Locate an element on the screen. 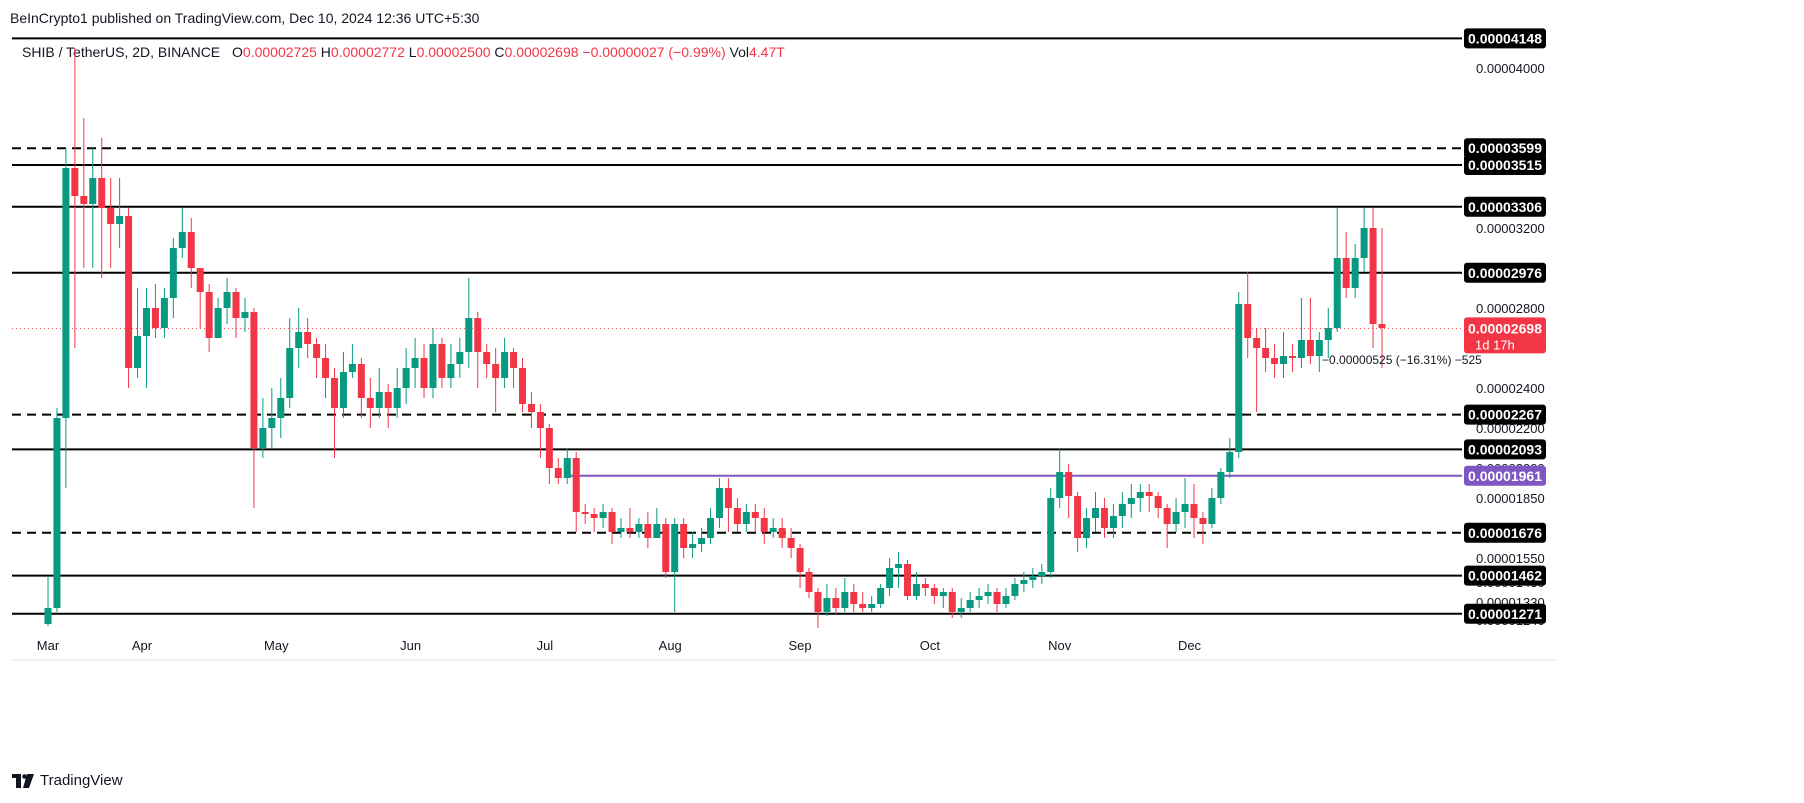  level-label: 0.00002976 is located at coordinates (1505, 273).